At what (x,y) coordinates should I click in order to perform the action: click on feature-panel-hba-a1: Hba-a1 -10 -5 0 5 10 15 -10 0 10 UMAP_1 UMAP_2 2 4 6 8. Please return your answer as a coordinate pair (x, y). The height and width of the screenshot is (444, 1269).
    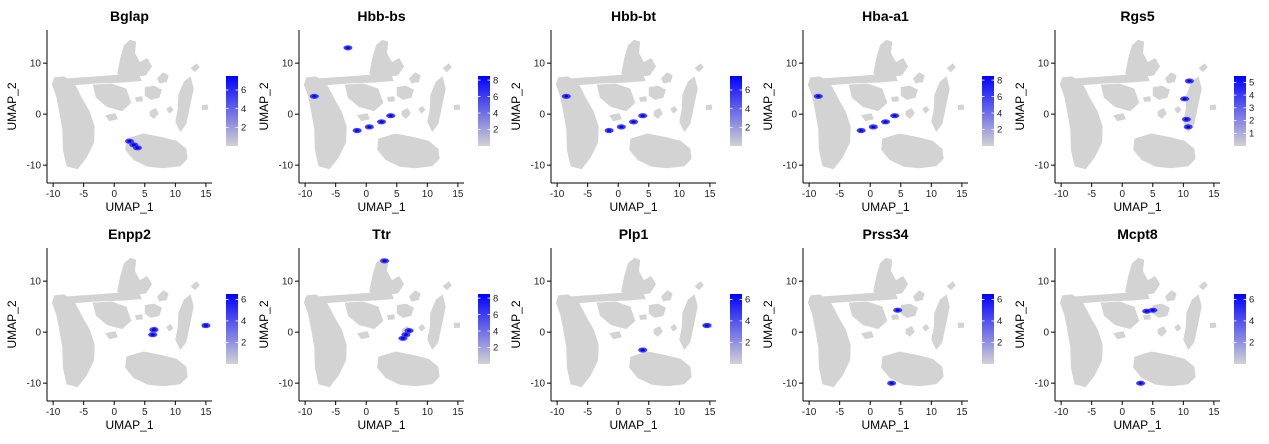
    Looking at the image, I should click on (882, 111).